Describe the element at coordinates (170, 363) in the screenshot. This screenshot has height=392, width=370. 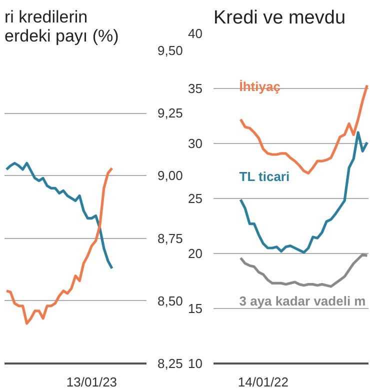
I see `y-tick-label: 8,25` at that location.